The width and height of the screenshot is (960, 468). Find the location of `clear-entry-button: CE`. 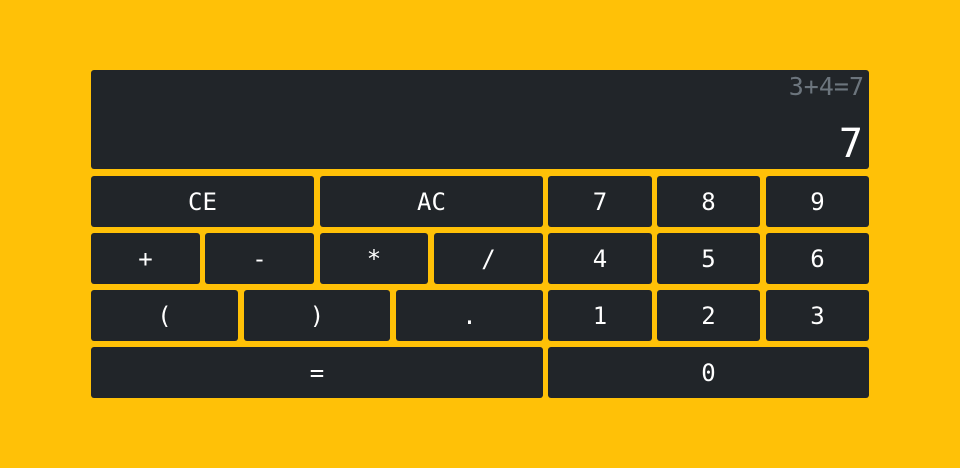

clear-entry-button: CE is located at coordinates (202, 201).